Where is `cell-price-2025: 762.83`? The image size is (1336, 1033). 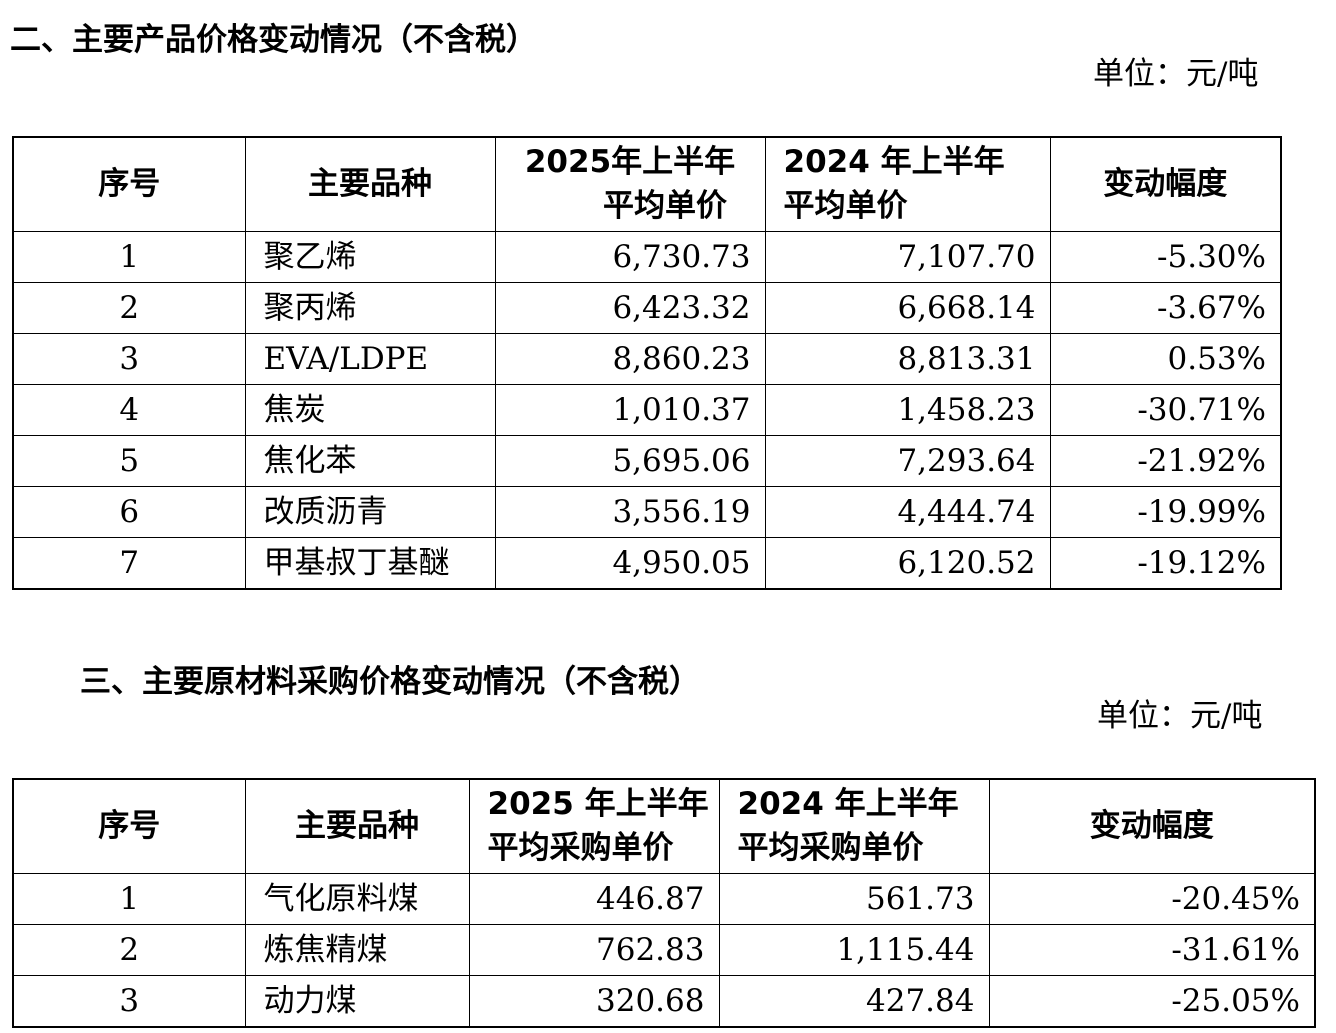
cell-price-2025: 762.83 is located at coordinates (594, 949).